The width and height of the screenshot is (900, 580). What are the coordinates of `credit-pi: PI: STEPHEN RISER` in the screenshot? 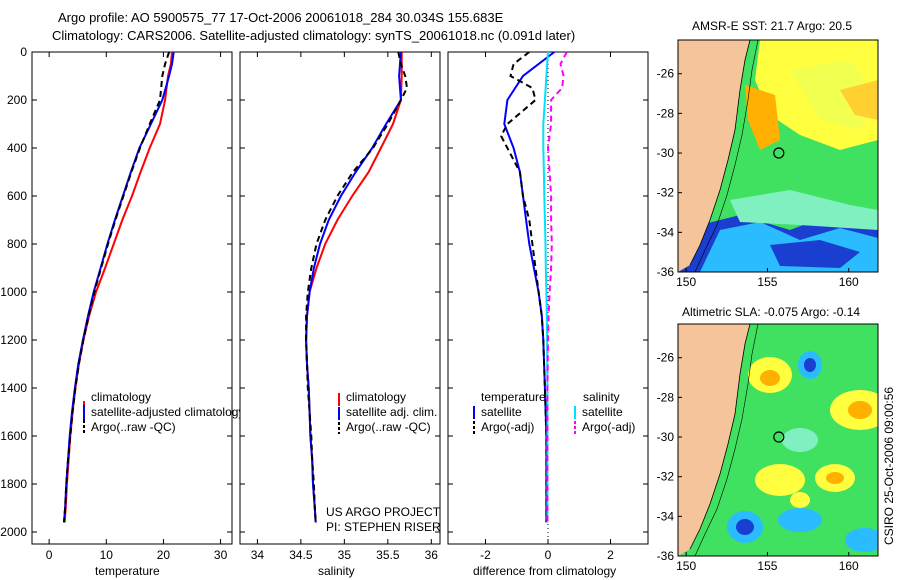 It's located at (383, 527).